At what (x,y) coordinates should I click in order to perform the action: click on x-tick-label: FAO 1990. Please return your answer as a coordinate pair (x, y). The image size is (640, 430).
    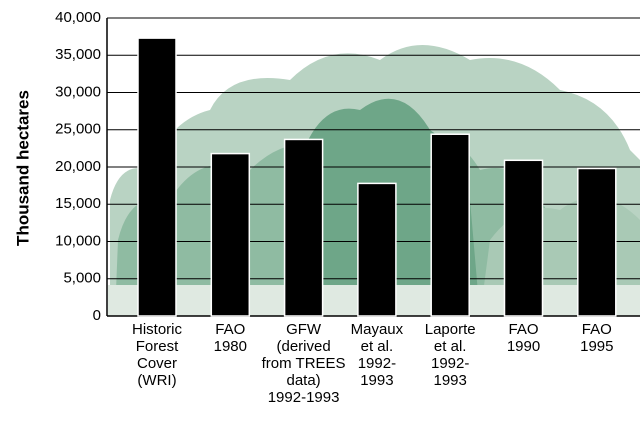
    Looking at the image, I should click on (523, 338).